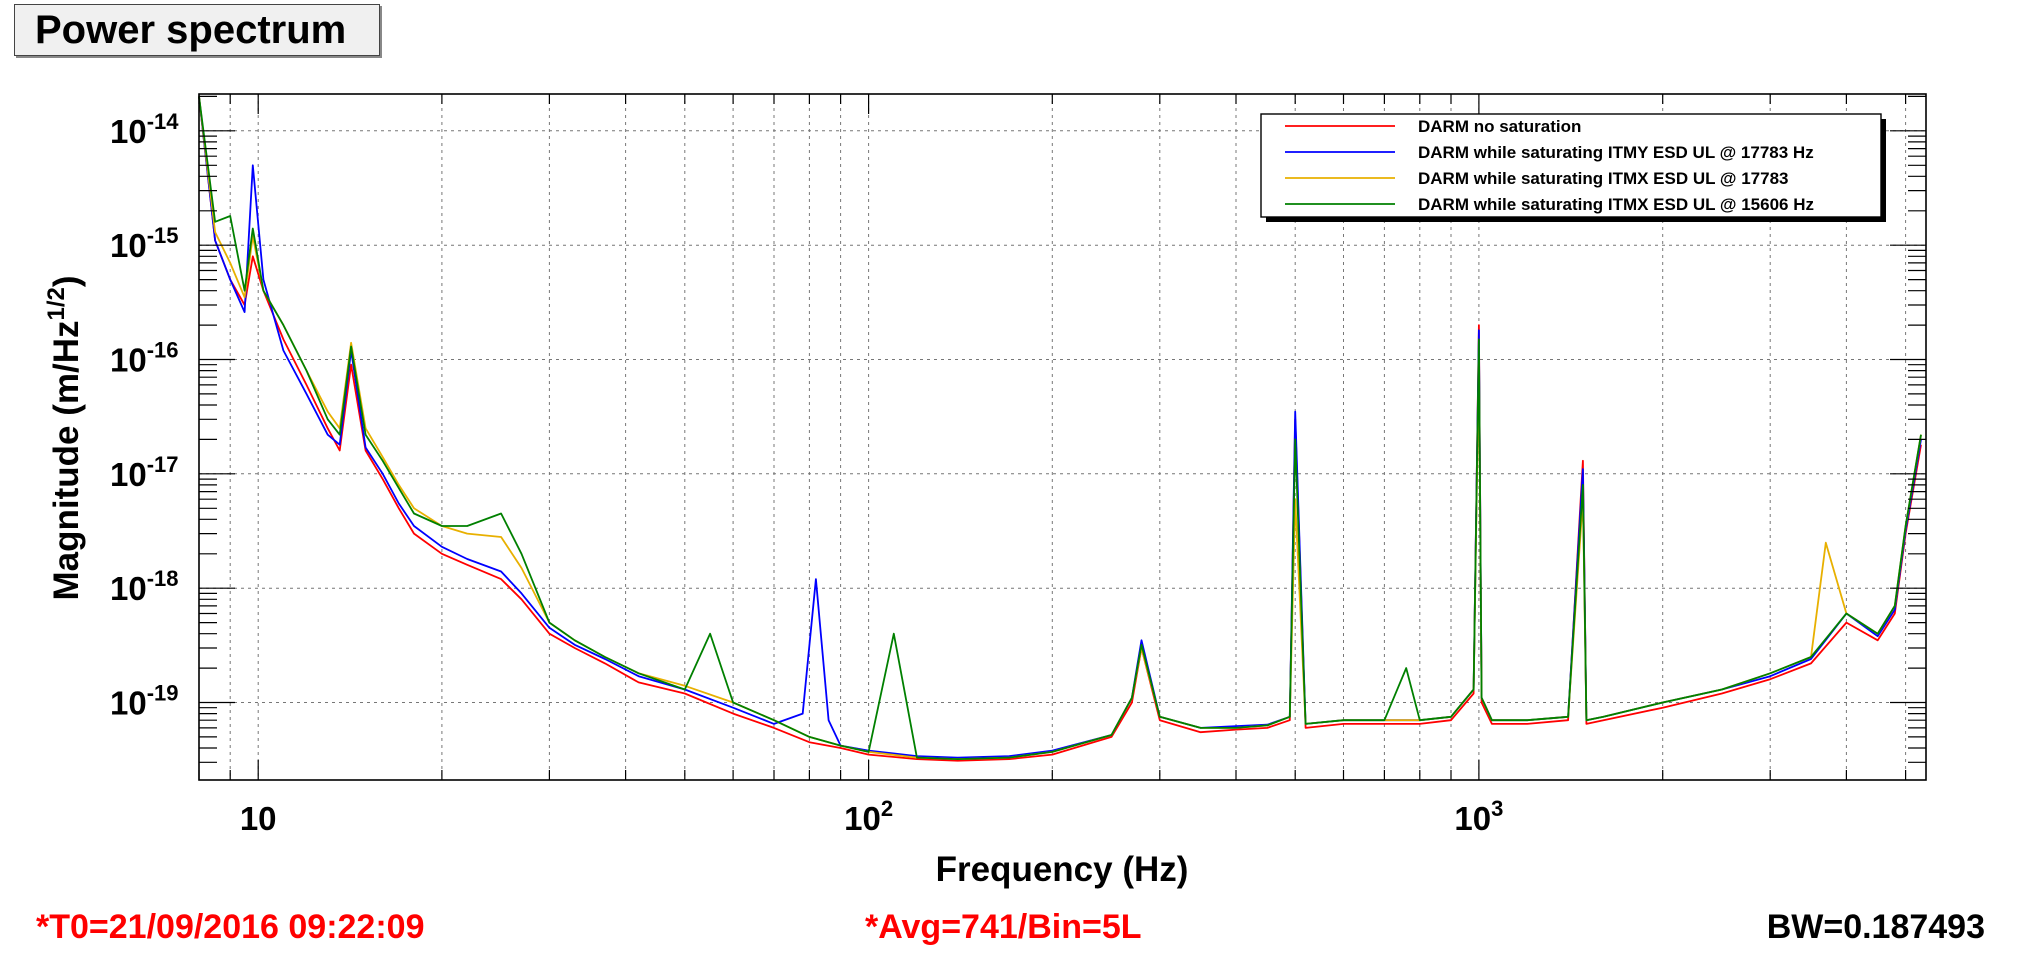 Image resolution: width=2023 pixels, height=953 pixels. What do you see at coordinates (144, 129) in the screenshot?
I see `y-tick-label: 10-14` at bounding box center [144, 129].